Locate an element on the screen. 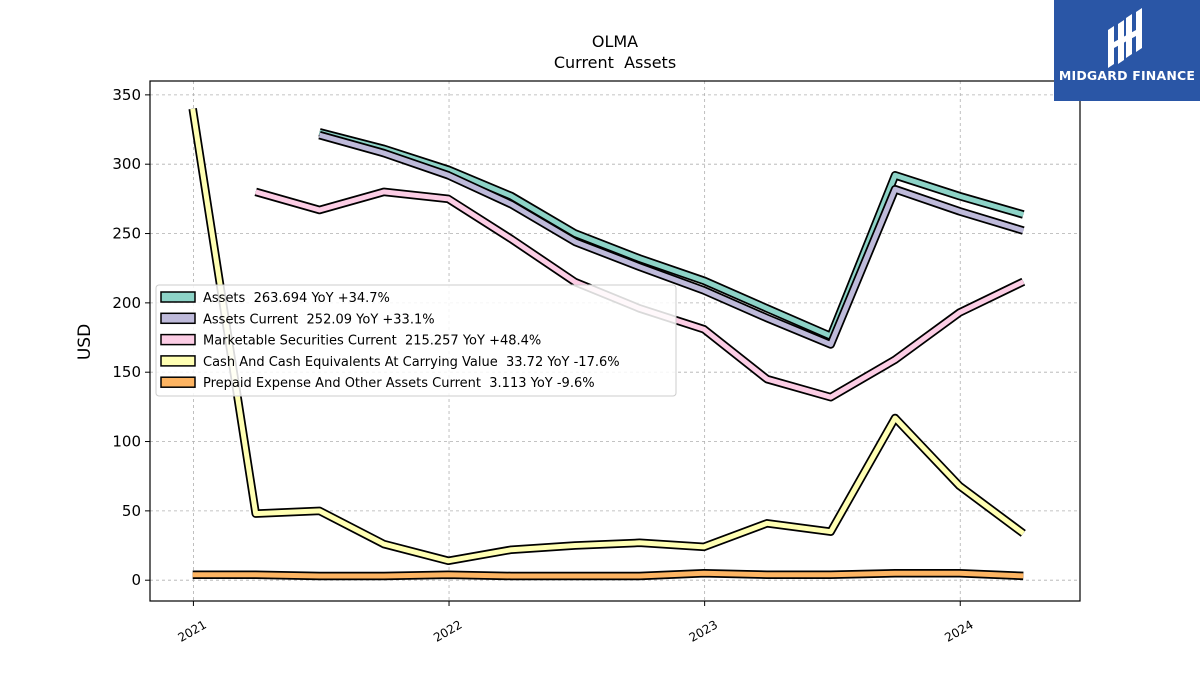 Image resolution: width=1200 pixels, height=675 pixels. chart-subtitle: Current Assets is located at coordinates (615, 62).